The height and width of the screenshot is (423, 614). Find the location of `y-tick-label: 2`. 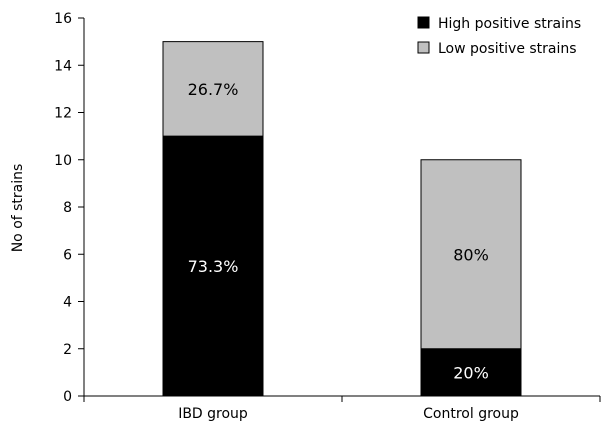

y-tick-label: 2 is located at coordinates (67, 350).